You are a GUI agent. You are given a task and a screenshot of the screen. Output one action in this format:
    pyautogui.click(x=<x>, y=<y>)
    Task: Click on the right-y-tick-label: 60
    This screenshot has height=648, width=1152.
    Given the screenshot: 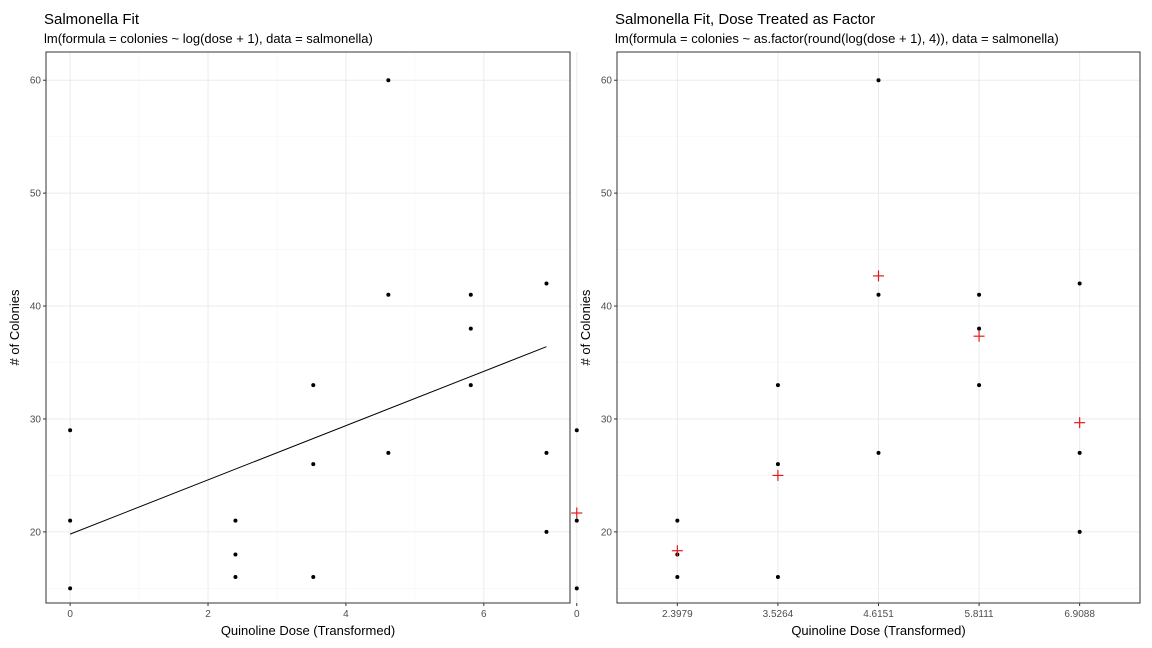 What is the action you would take?
    pyautogui.click(x=607, y=81)
    